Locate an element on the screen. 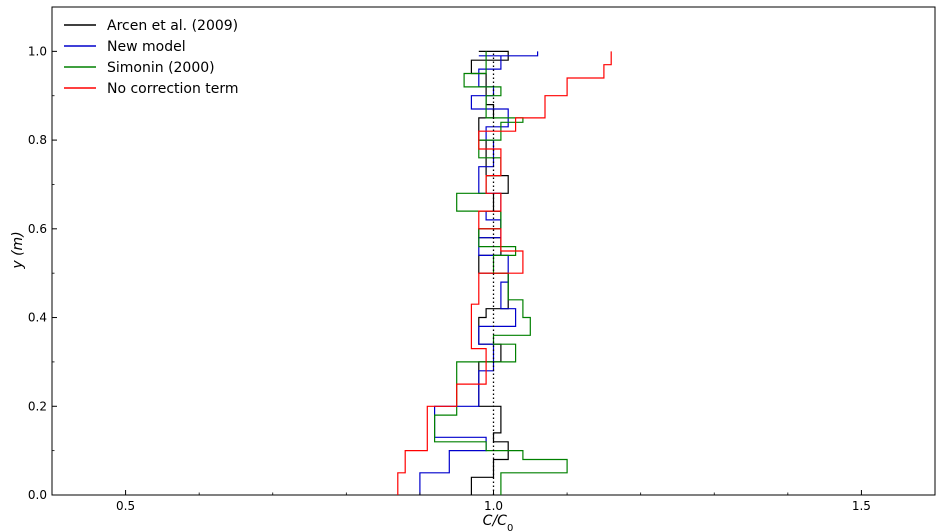  legend-entry-label: New model is located at coordinates (146, 47).